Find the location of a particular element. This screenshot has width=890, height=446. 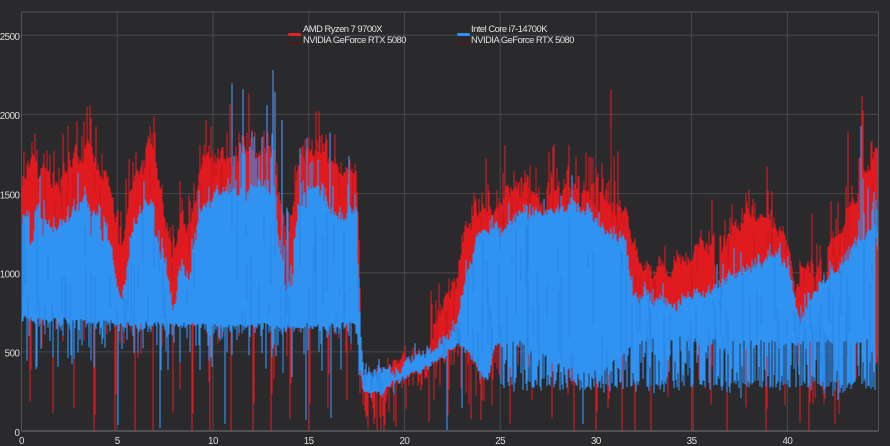

svg-text: 5 is located at coordinates (118, 441).